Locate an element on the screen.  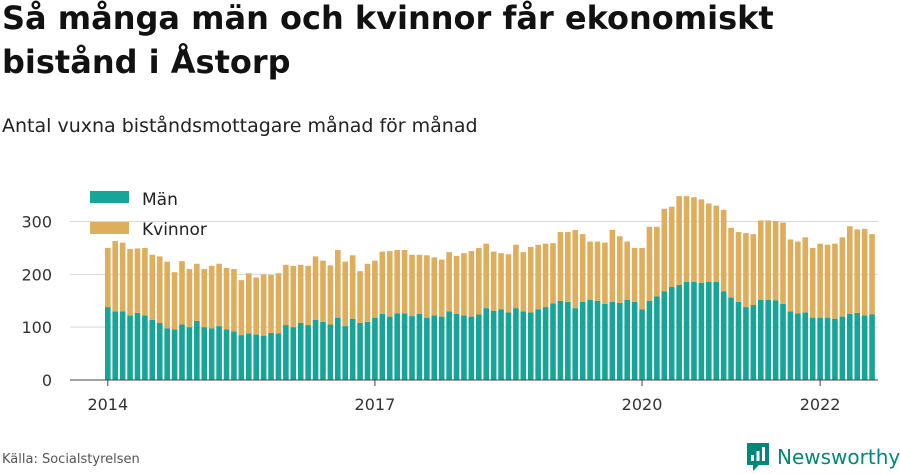
legend: Män Kvinnor is located at coordinates (148, 215).